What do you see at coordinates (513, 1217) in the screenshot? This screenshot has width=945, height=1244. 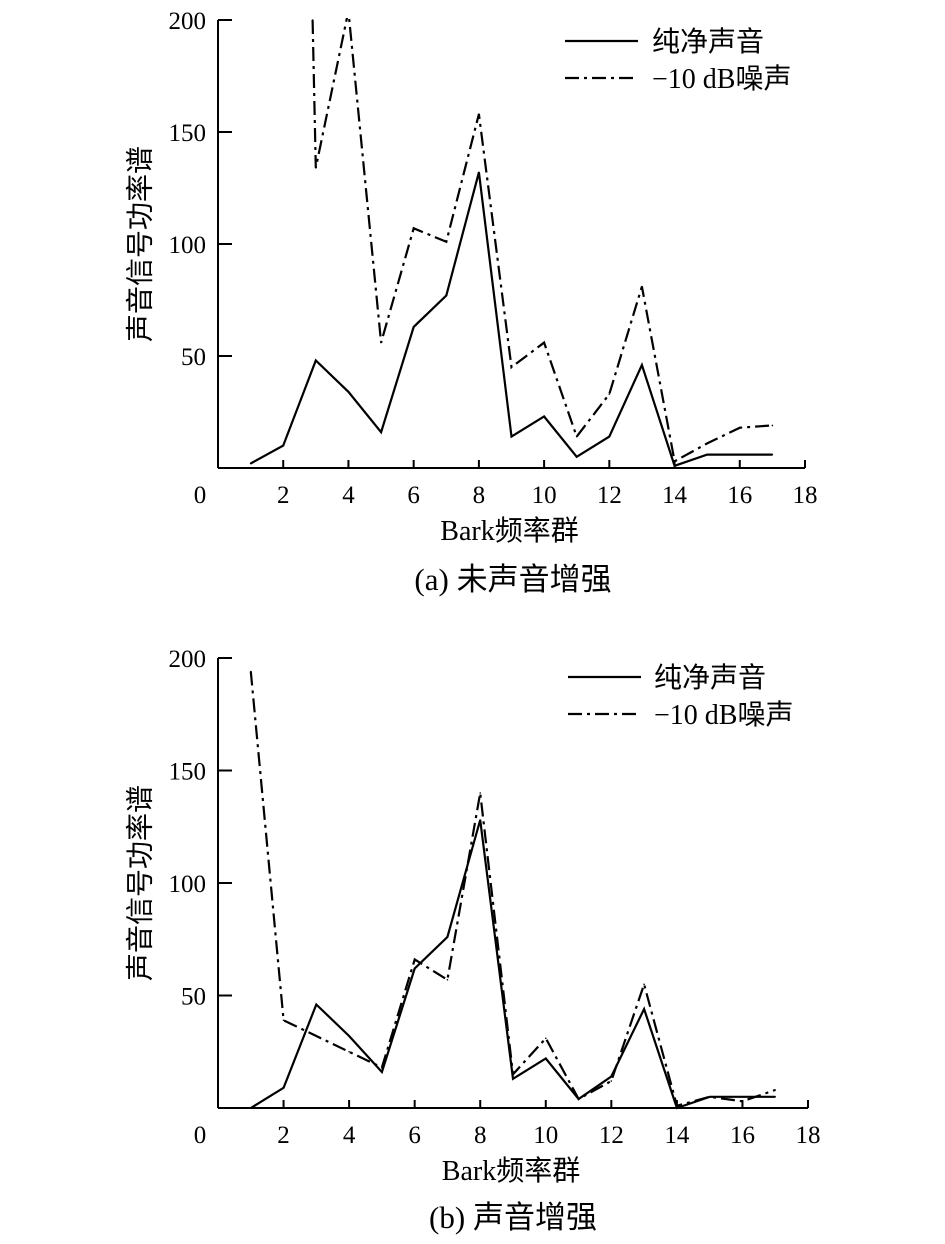 I see `chart-caption: (b) 声音增强` at bounding box center [513, 1217].